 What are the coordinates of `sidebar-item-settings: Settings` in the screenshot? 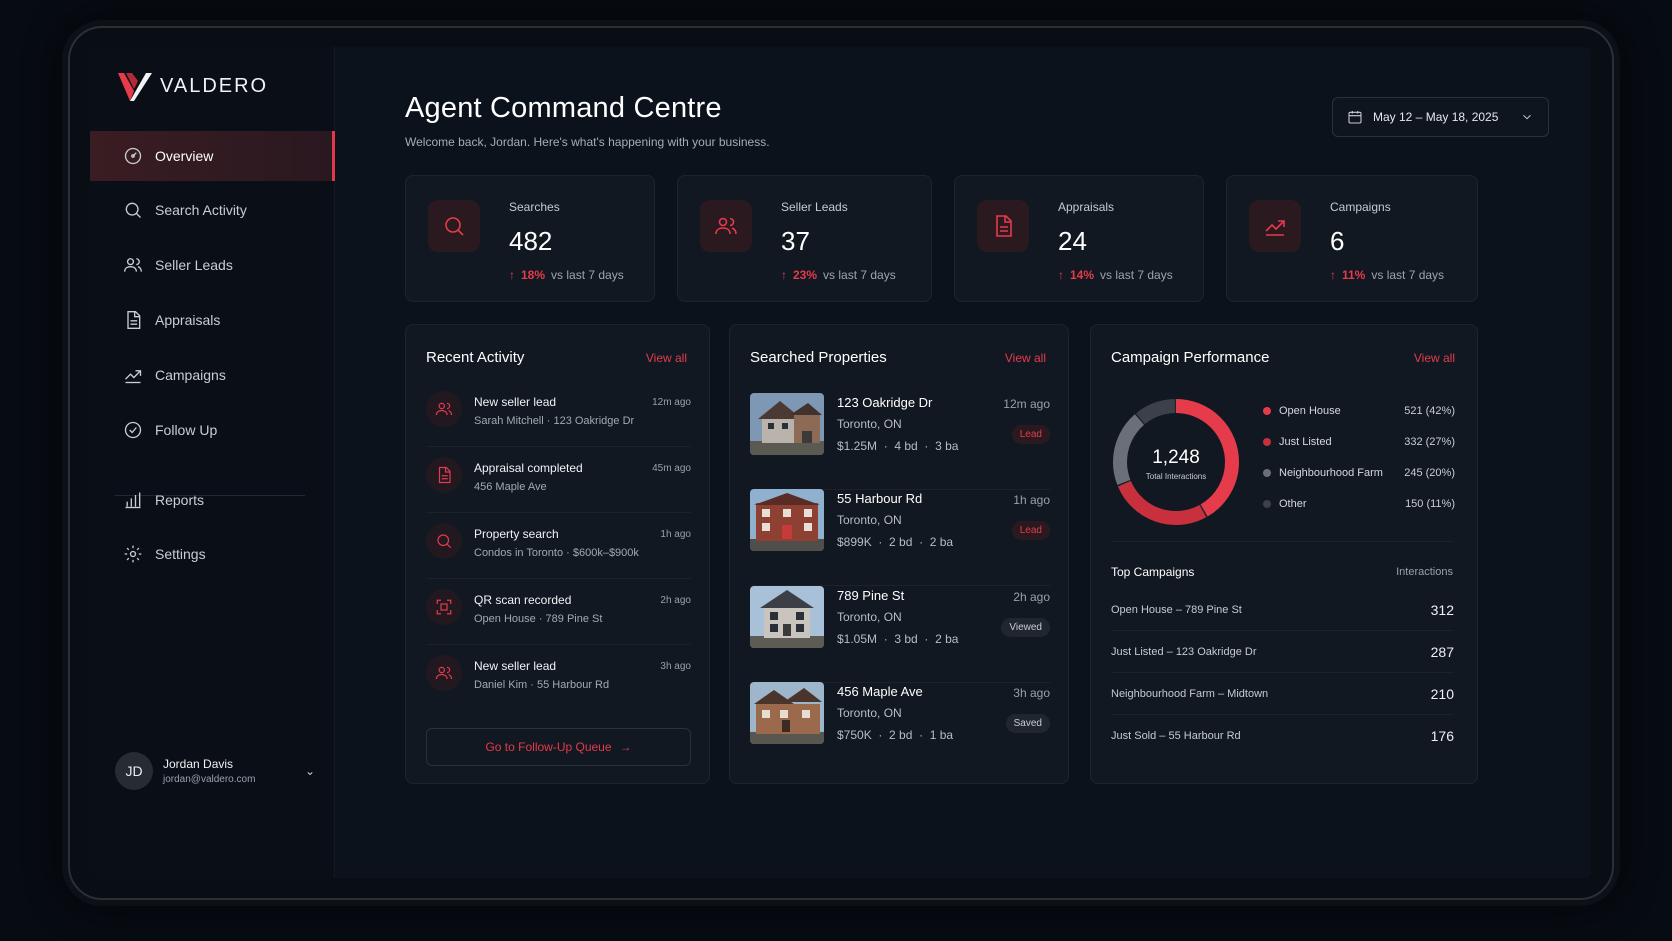 It's located at (212, 554).